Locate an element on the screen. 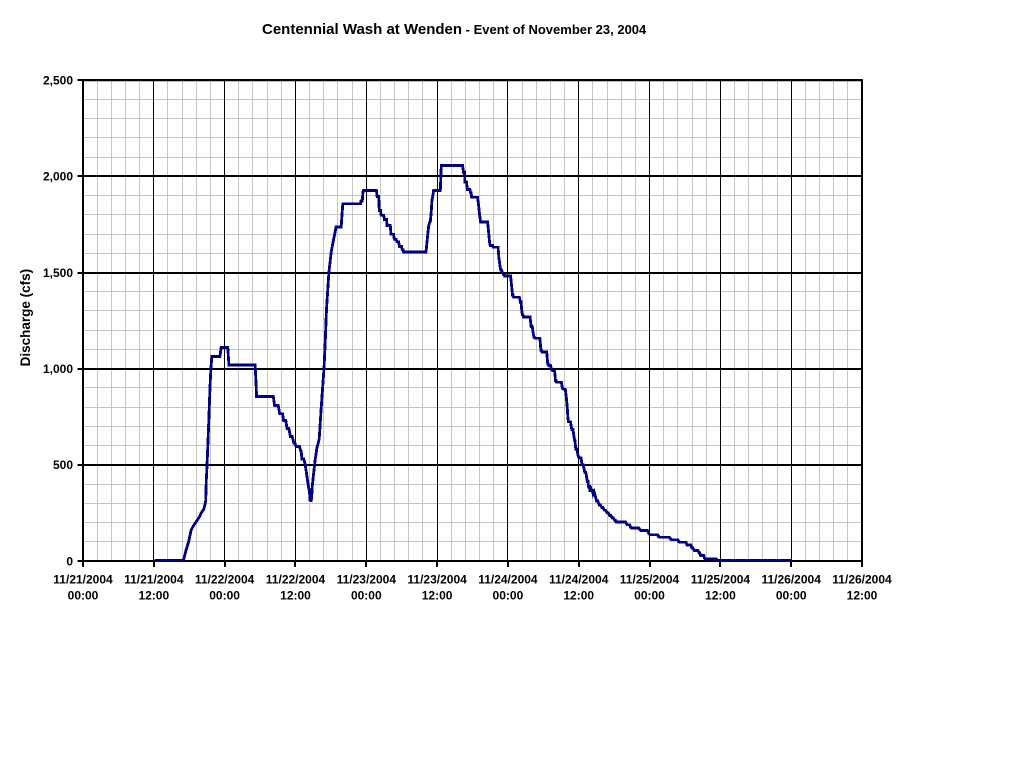  svg-text: 500 is located at coordinates (63, 465).